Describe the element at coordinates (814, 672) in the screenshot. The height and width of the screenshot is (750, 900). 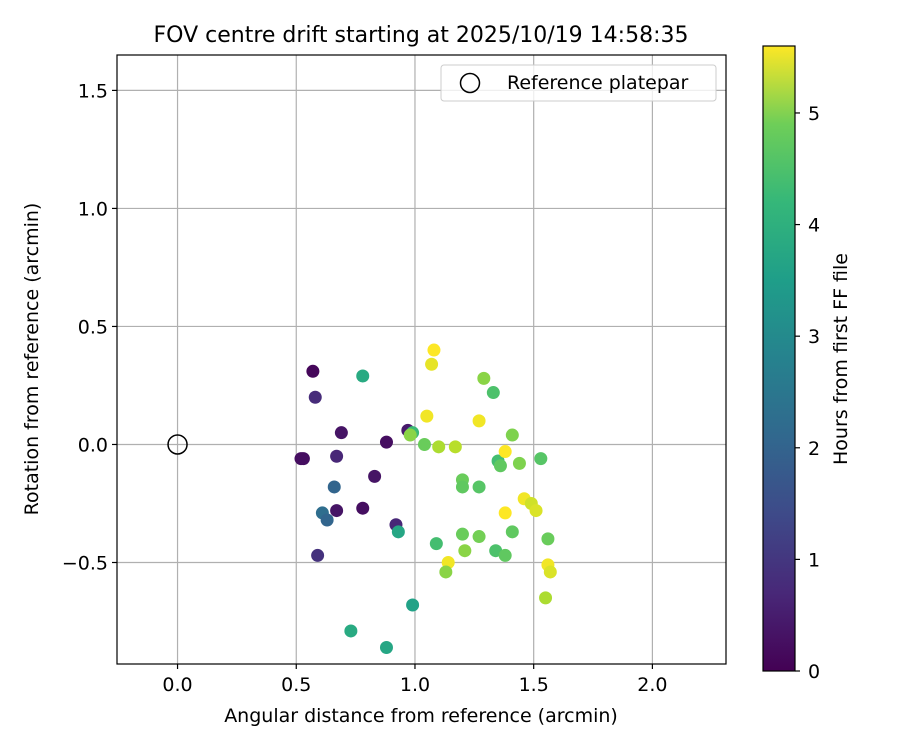
I see `colorbar-tick-label: 0` at that location.